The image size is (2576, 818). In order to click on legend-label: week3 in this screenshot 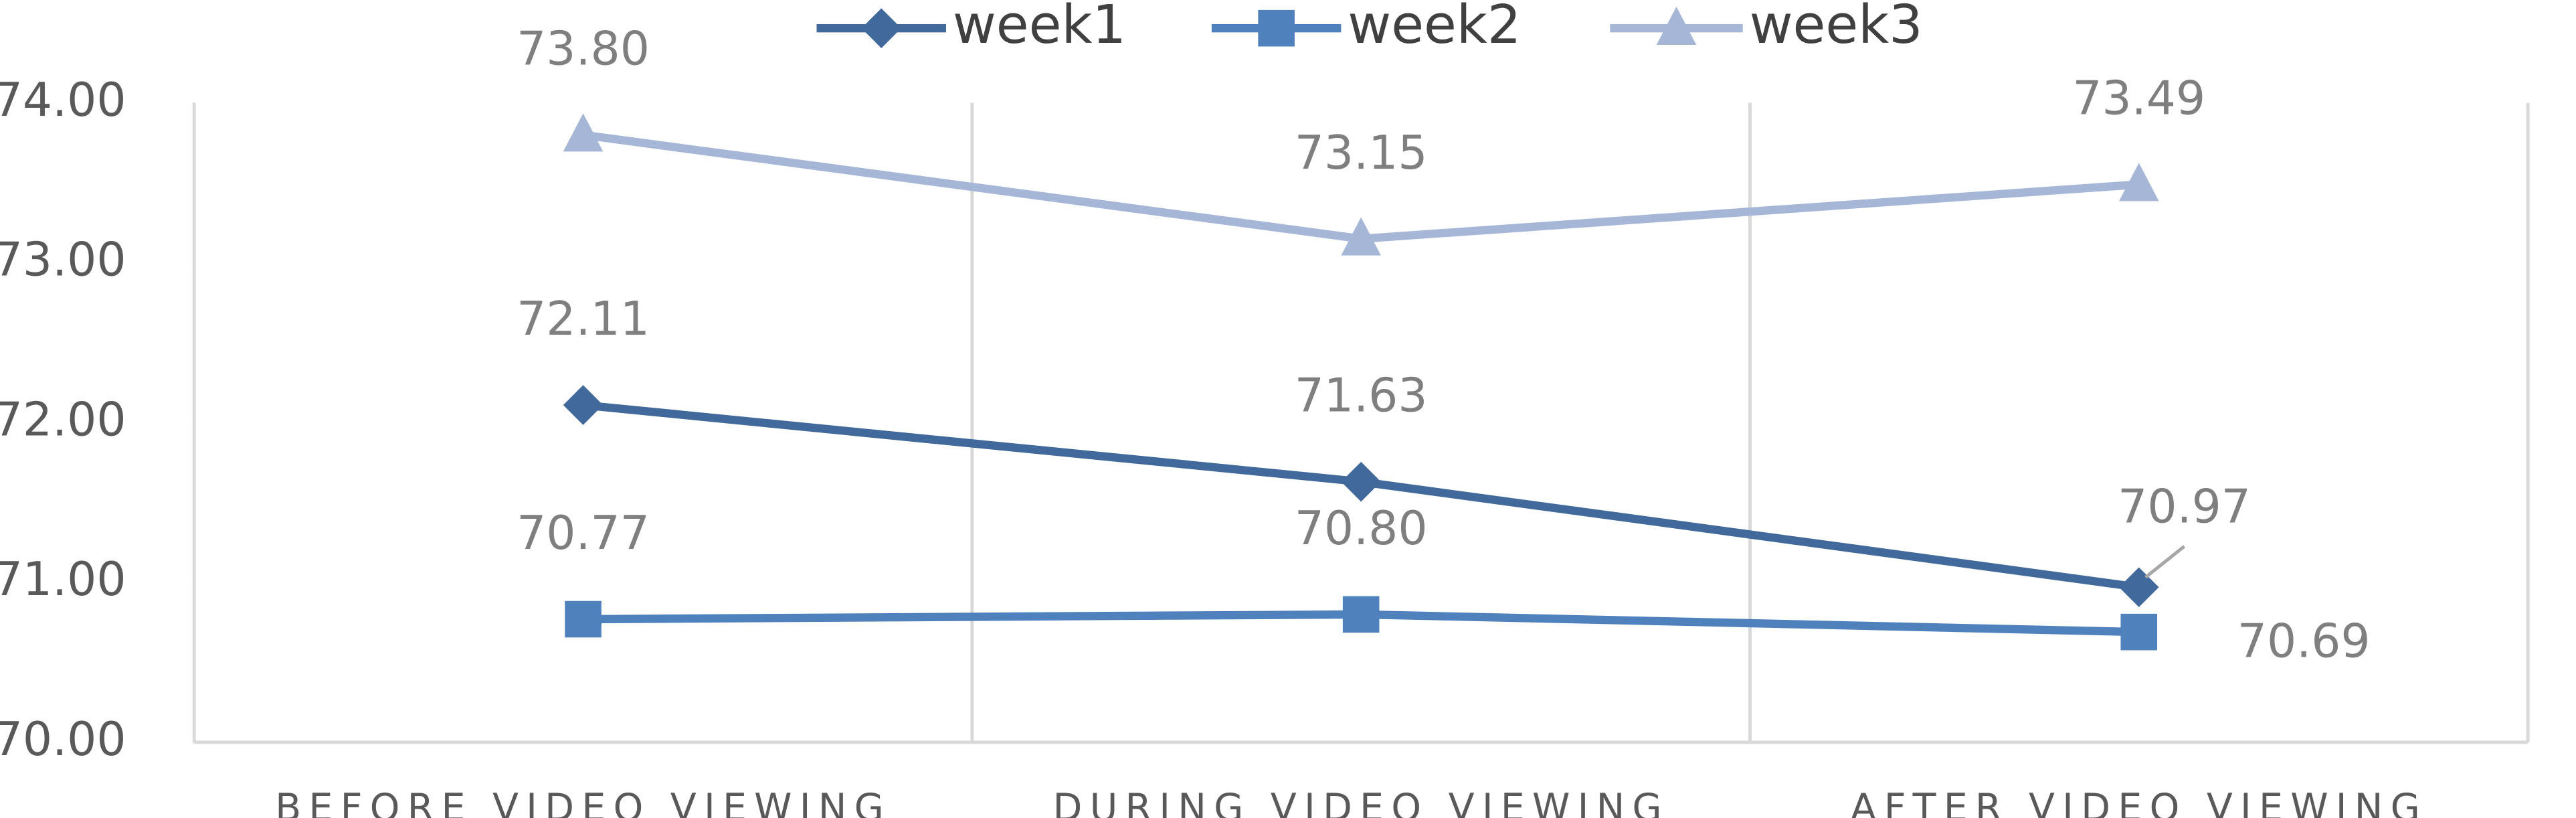, I will do `click(1836, 28)`.